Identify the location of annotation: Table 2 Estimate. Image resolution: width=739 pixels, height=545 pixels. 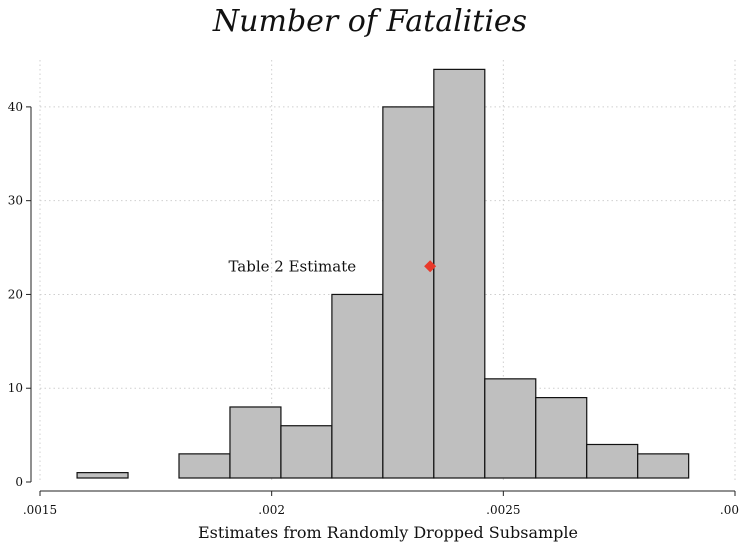
(332, 266).